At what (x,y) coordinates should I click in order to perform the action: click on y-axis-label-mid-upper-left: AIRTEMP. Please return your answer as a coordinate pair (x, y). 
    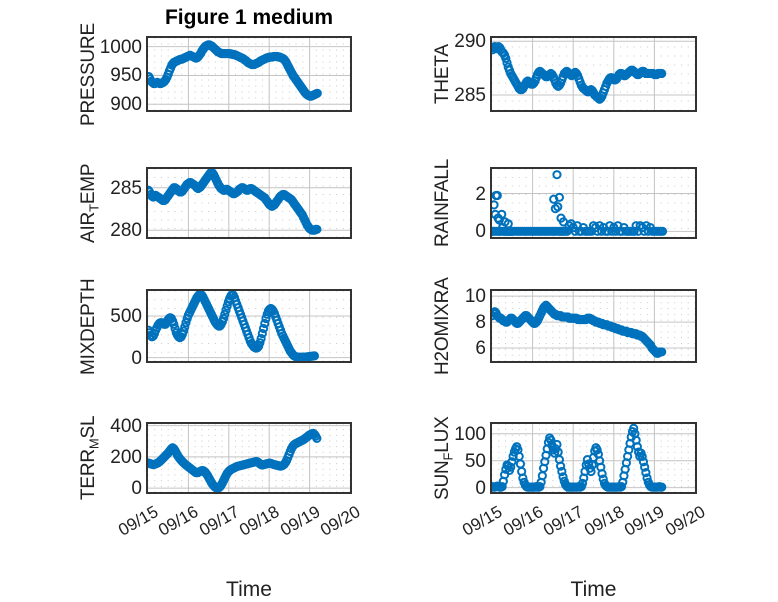
    Looking at the image, I should click on (90, 203).